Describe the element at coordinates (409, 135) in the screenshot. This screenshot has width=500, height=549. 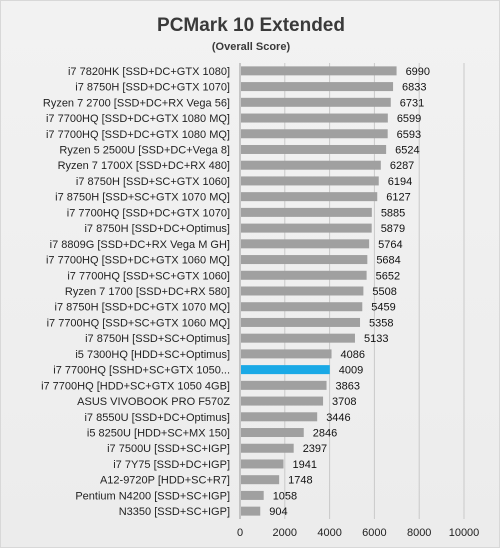
I see `value-label: 6593` at that location.